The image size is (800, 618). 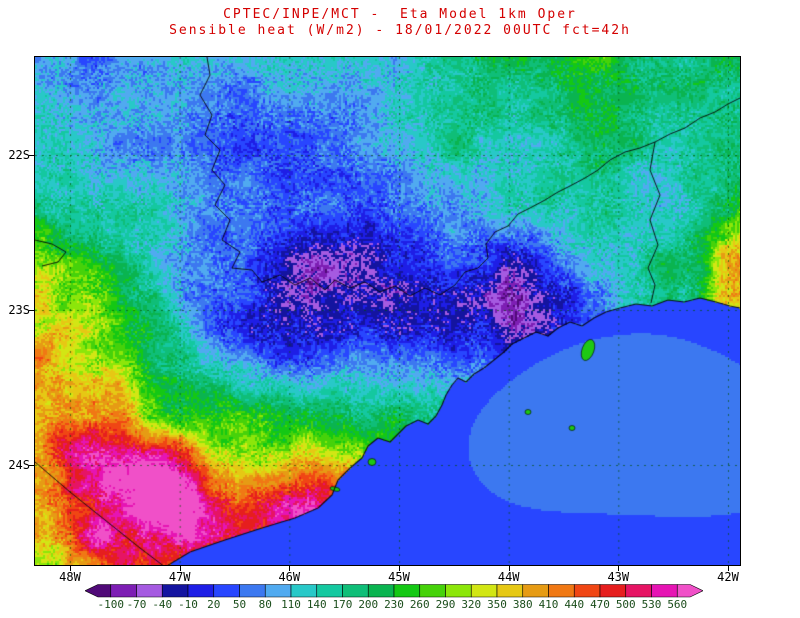 What do you see at coordinates (600, 604) in the screenshot?
I see `colorbar-tick-label: 470` at bounding box center [600, 604].